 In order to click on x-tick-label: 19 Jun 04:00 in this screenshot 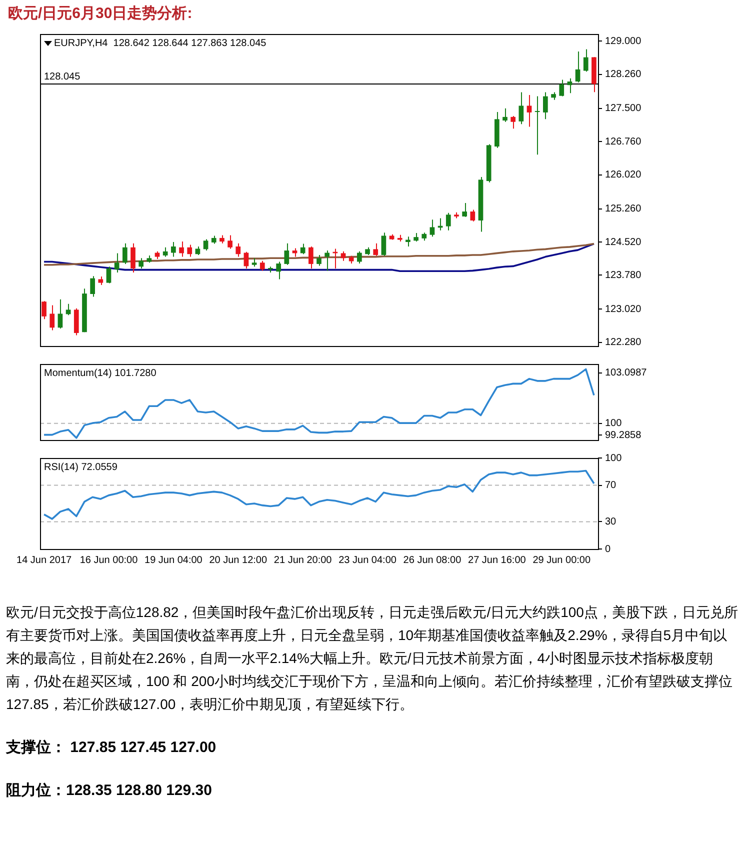, I will do `click(173, 560)`.